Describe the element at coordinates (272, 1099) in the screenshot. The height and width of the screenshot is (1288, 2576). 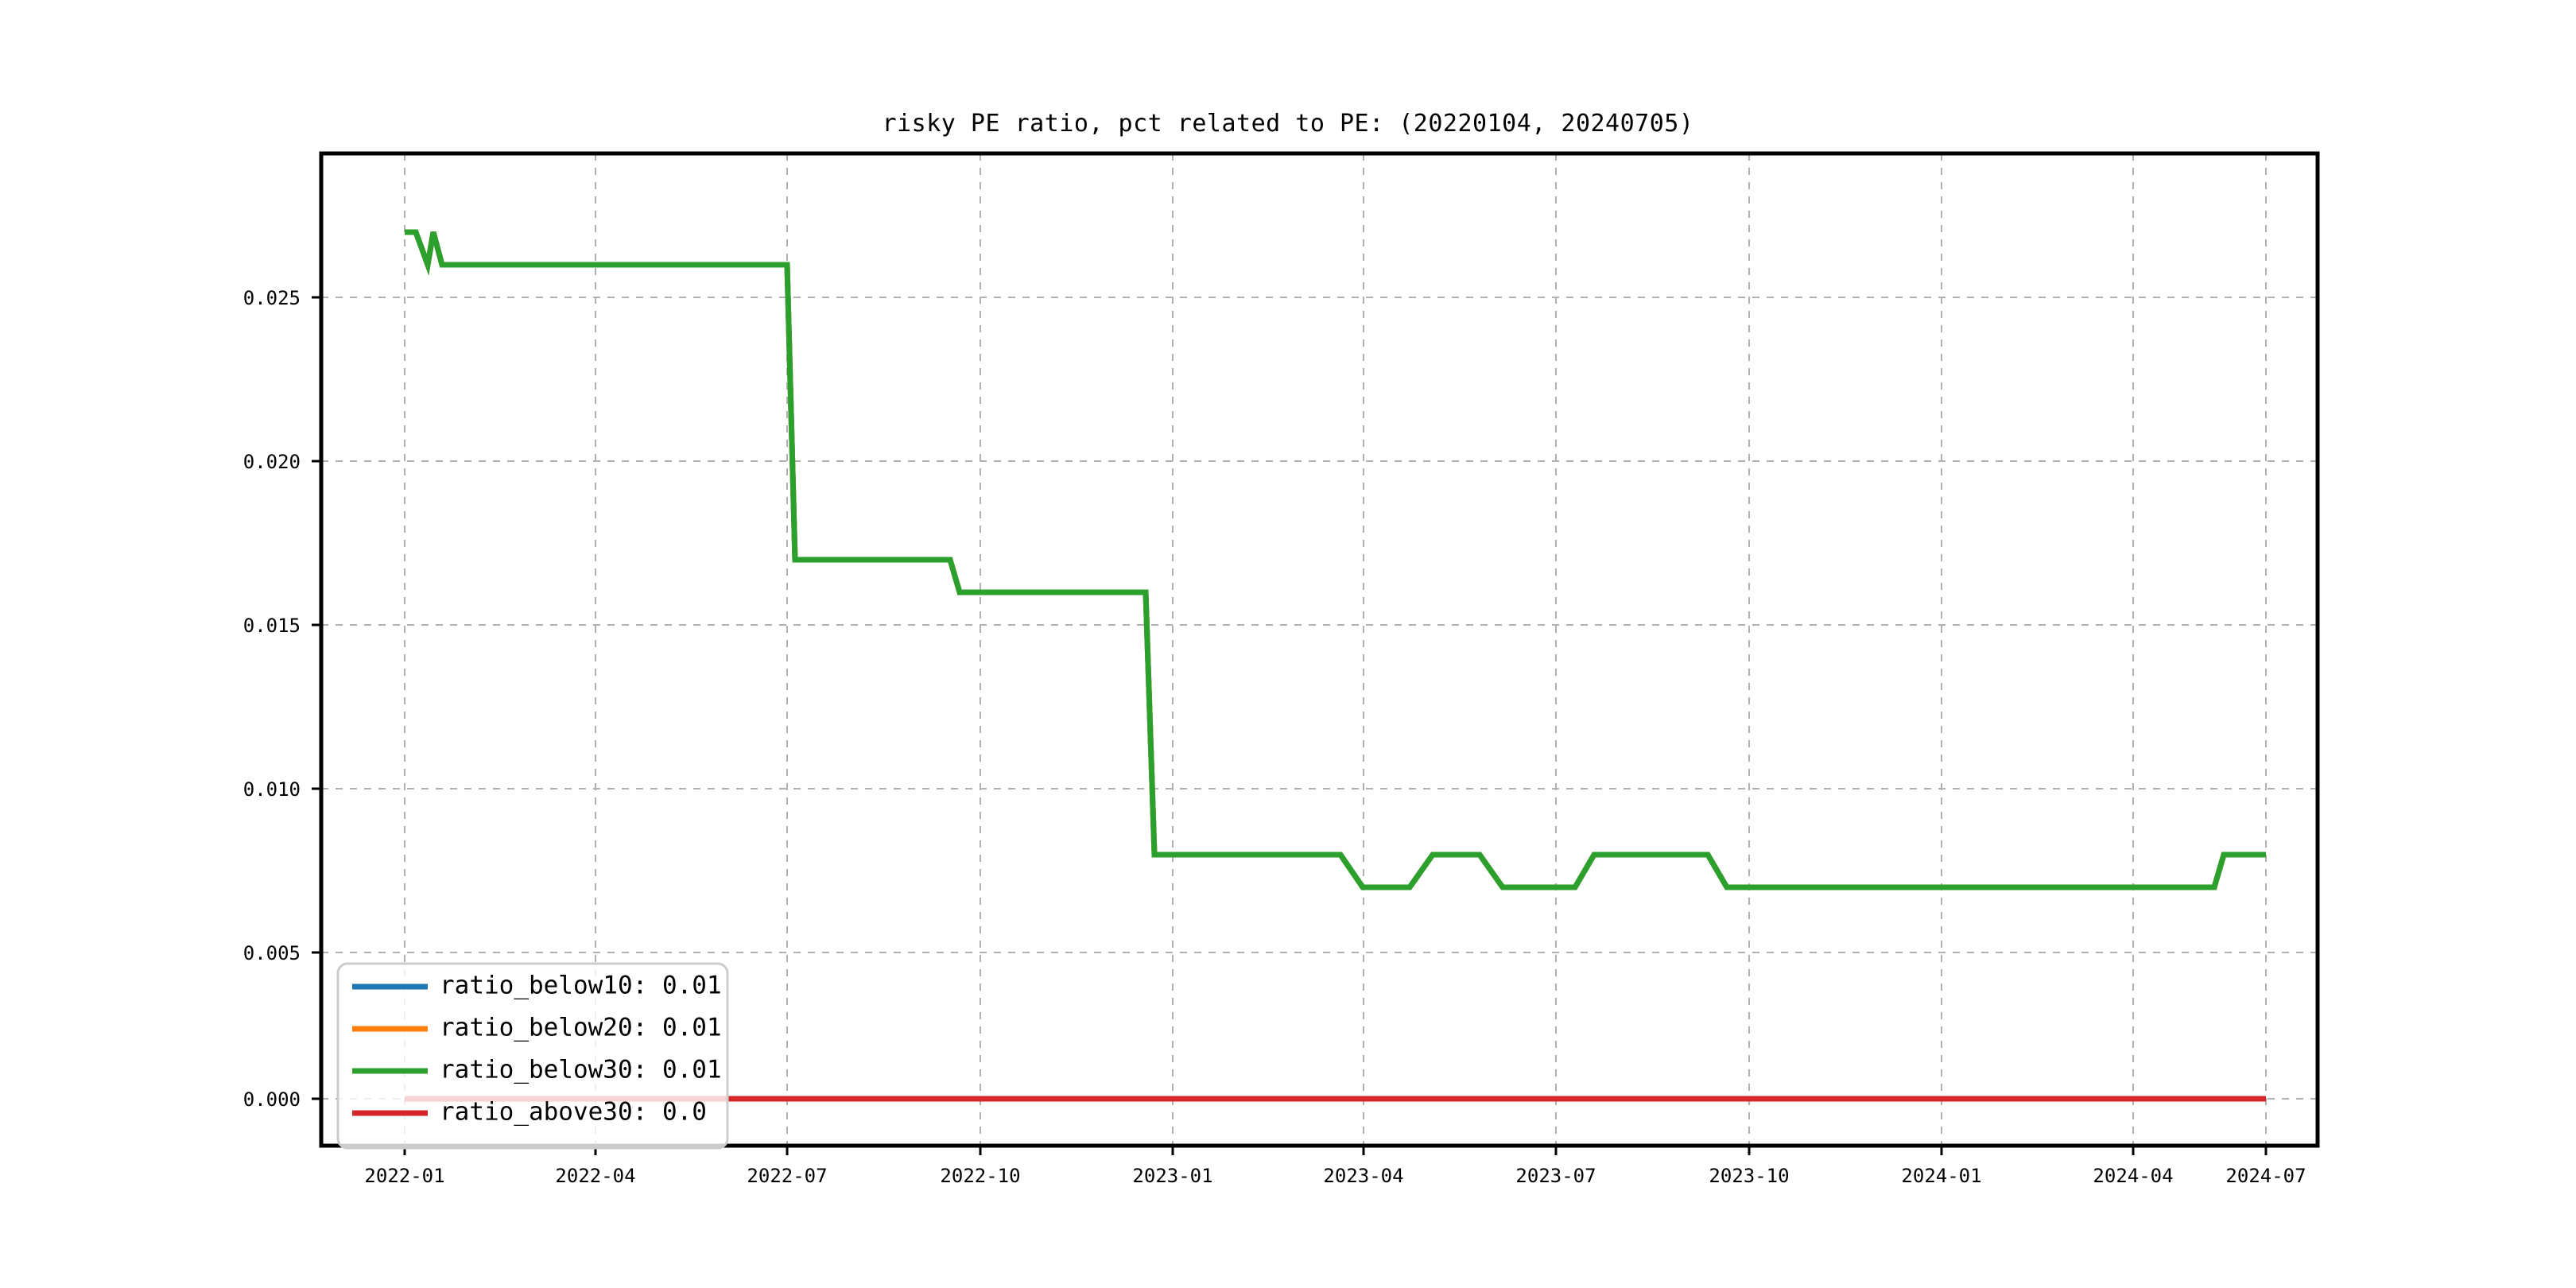
I see `y-tick-label: 0.000` at that location.